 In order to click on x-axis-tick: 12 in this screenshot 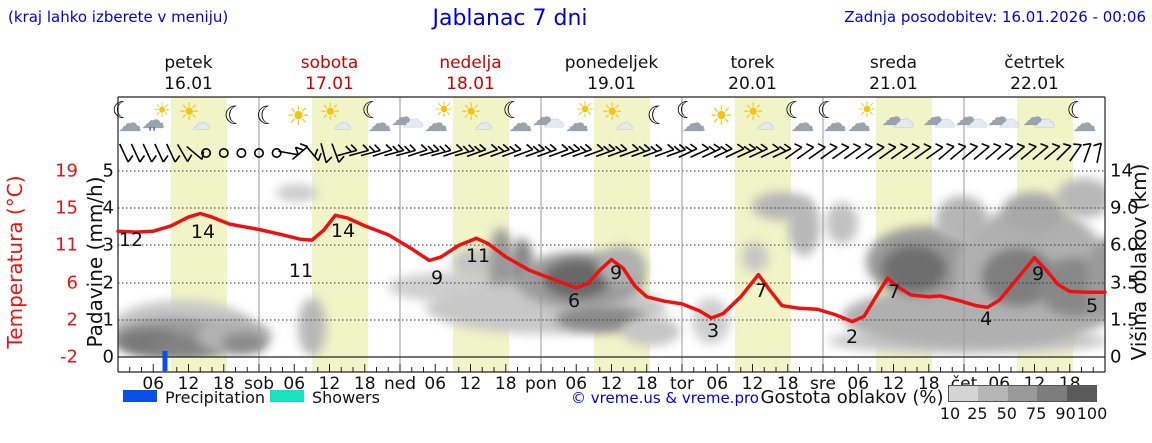, I will do `click(188, 384)`.